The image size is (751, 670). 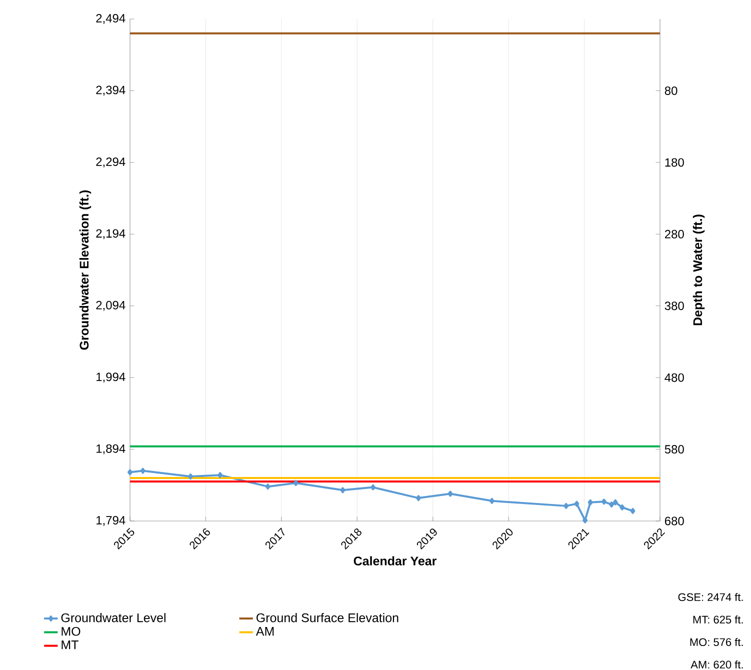 What do you see at coordinates (710, 597) in the screenshot?
I see `text: GSE: 2474 ft.` at bounding box center [710, 597].